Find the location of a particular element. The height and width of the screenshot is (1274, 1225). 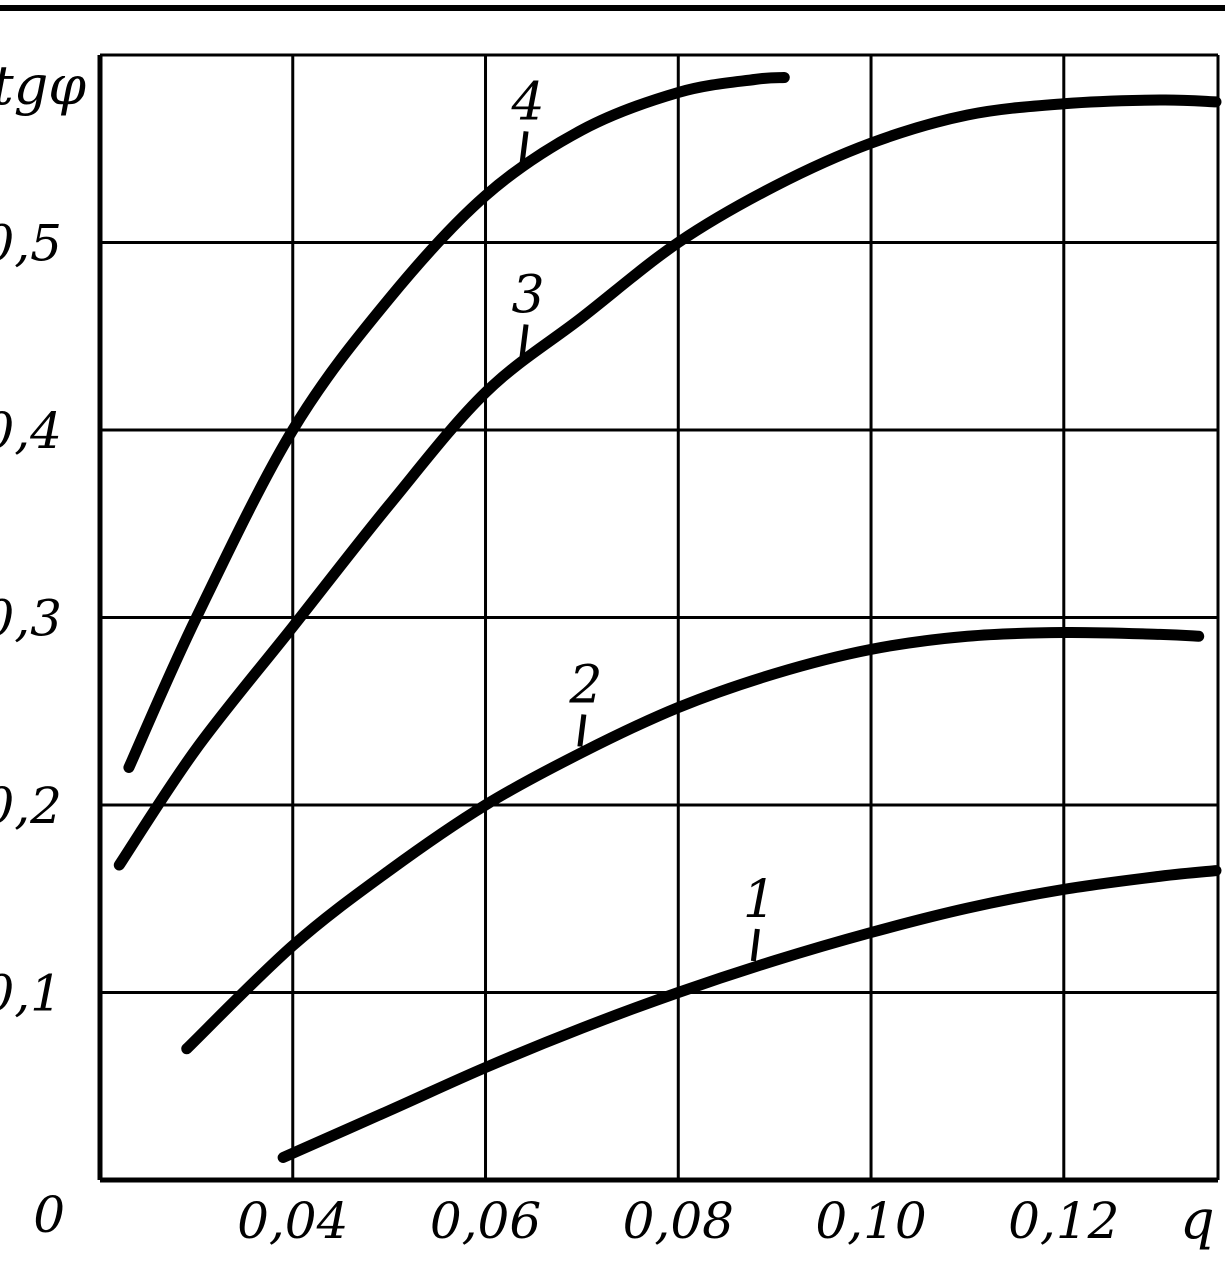

y-tick-label: 0,3 is located at coordinates (31, 619).